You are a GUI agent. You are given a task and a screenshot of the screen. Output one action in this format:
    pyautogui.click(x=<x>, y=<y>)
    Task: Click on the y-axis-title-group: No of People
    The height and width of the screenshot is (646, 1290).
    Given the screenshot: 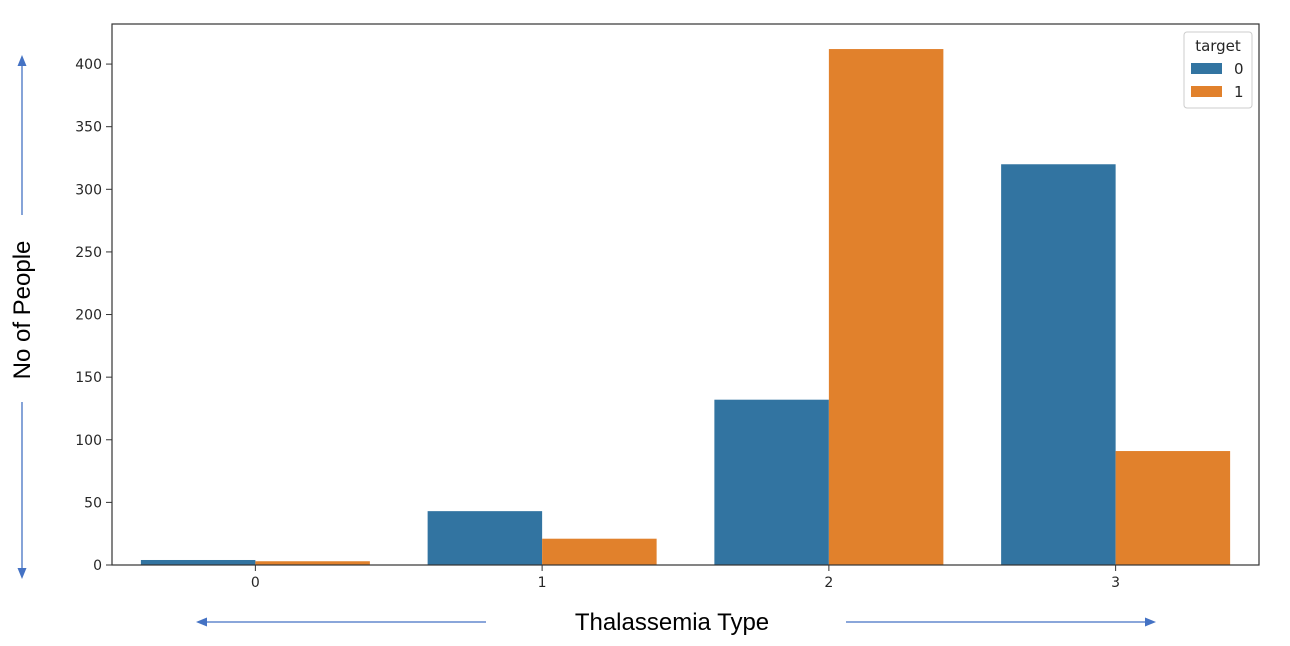 What is the action you would take?
    pyautogui.click(x=22, y=317)
    